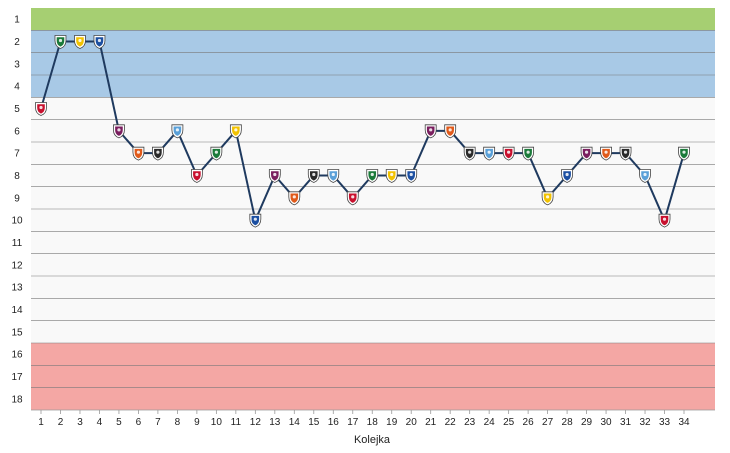 The height and width of the screenshot is (453, 730). I want to click on x-tick-label: 25, so click(509, 422).